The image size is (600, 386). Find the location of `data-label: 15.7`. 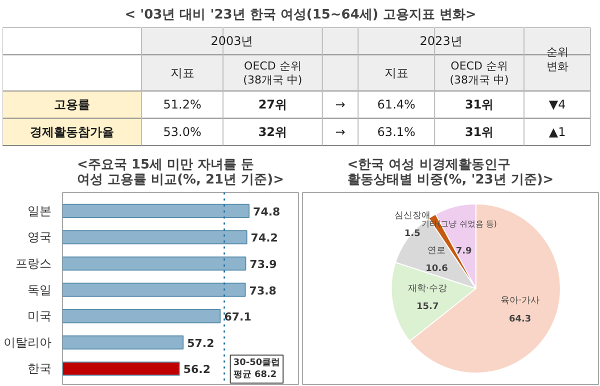

data-label: 15.7 is located at coordinates (427, 307).